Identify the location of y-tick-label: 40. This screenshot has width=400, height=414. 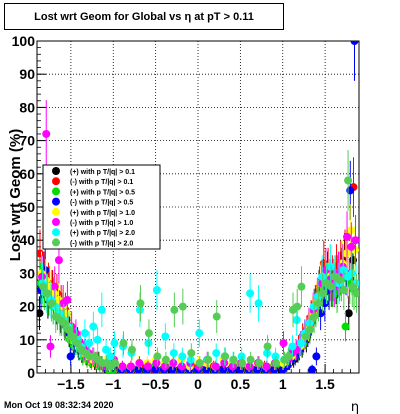
(27, 240).